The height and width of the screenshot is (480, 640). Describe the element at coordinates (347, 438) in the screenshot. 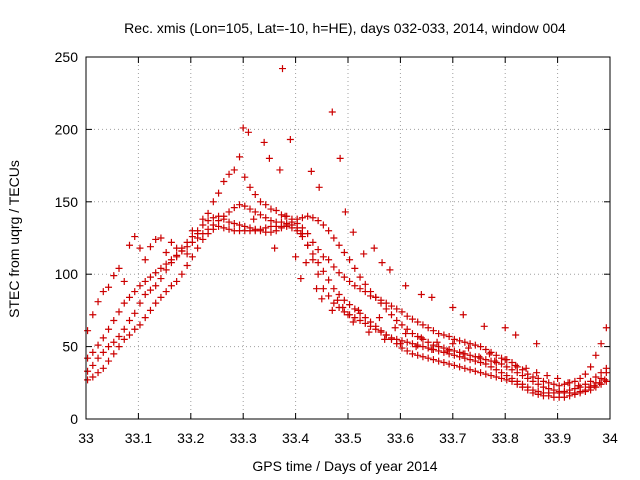

I see `x-tick-label: 33.5` at that location.